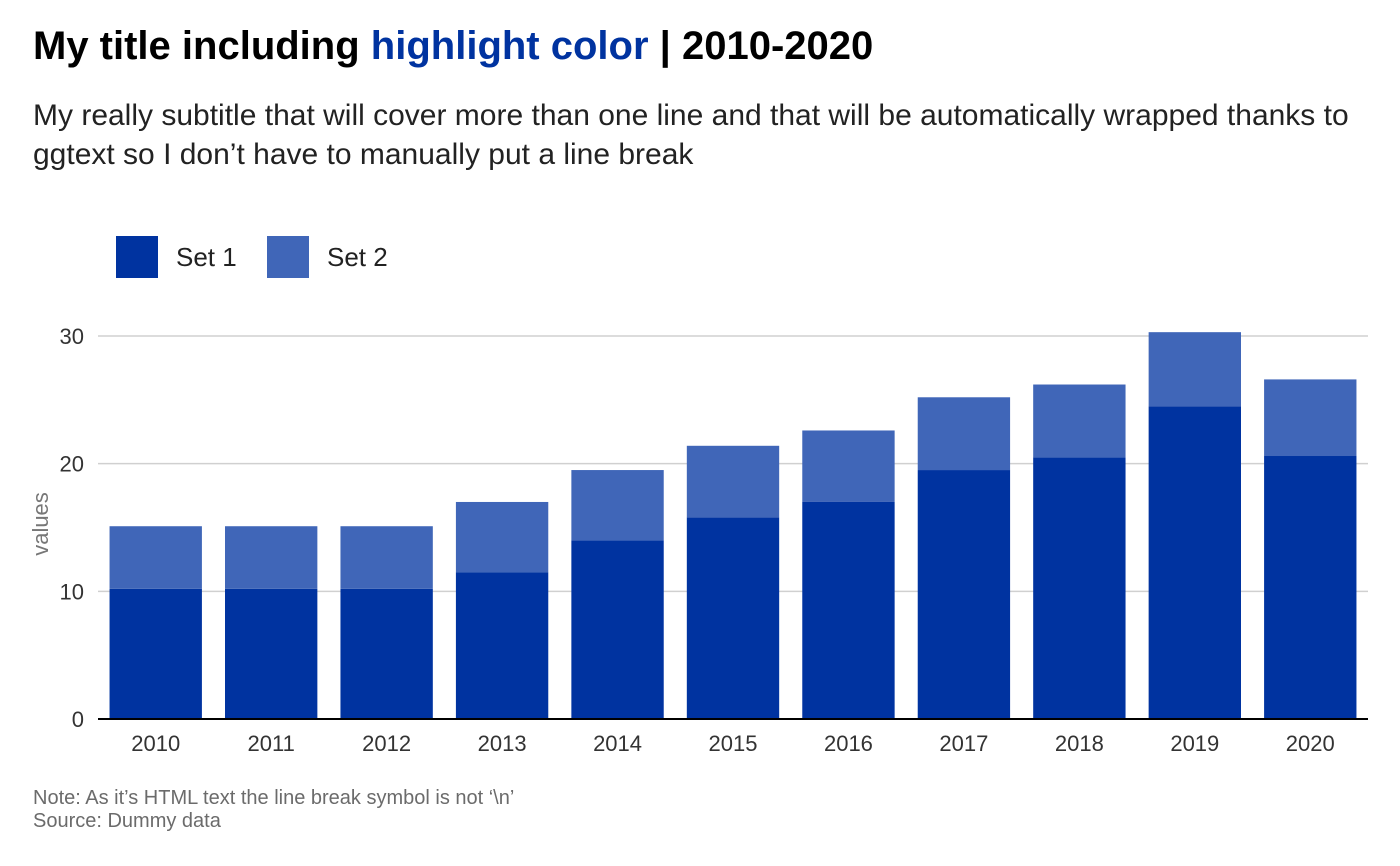 This screenshot has height=866, width=1400. Describe the element at coordinates (1194, 562) in the screenshot. I see `bar-set1-2019` at that location.